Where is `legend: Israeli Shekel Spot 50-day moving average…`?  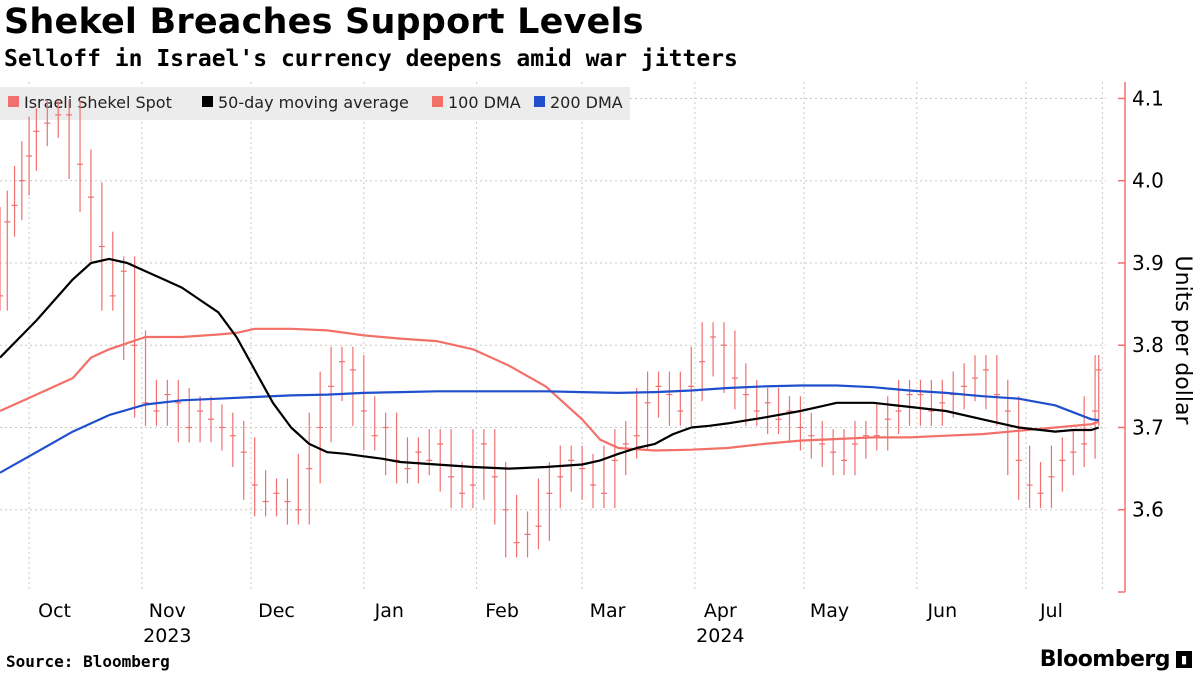 legend: Israeli Shekel Spot 50-day moving average… is located at coordinates (315, 103).